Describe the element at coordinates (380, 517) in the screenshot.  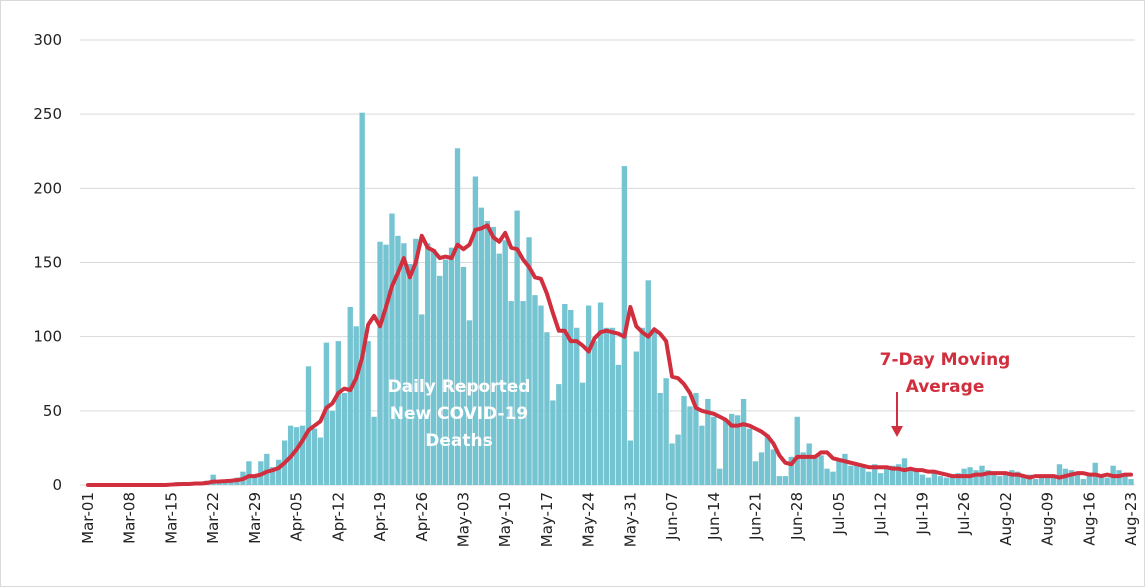
I see `x-tick-label: Apr-19` at that location.